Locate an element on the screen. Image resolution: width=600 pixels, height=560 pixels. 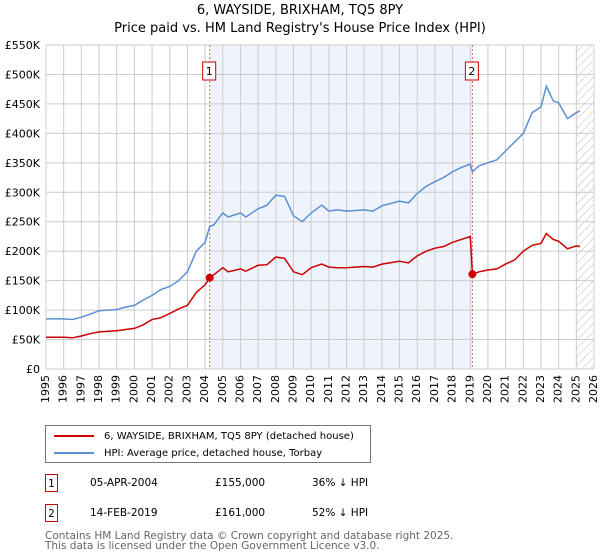
transaction-row: 2 14-FEB-2019 £161,000 52% ↓ HPI is located at coordinates (245, 514).